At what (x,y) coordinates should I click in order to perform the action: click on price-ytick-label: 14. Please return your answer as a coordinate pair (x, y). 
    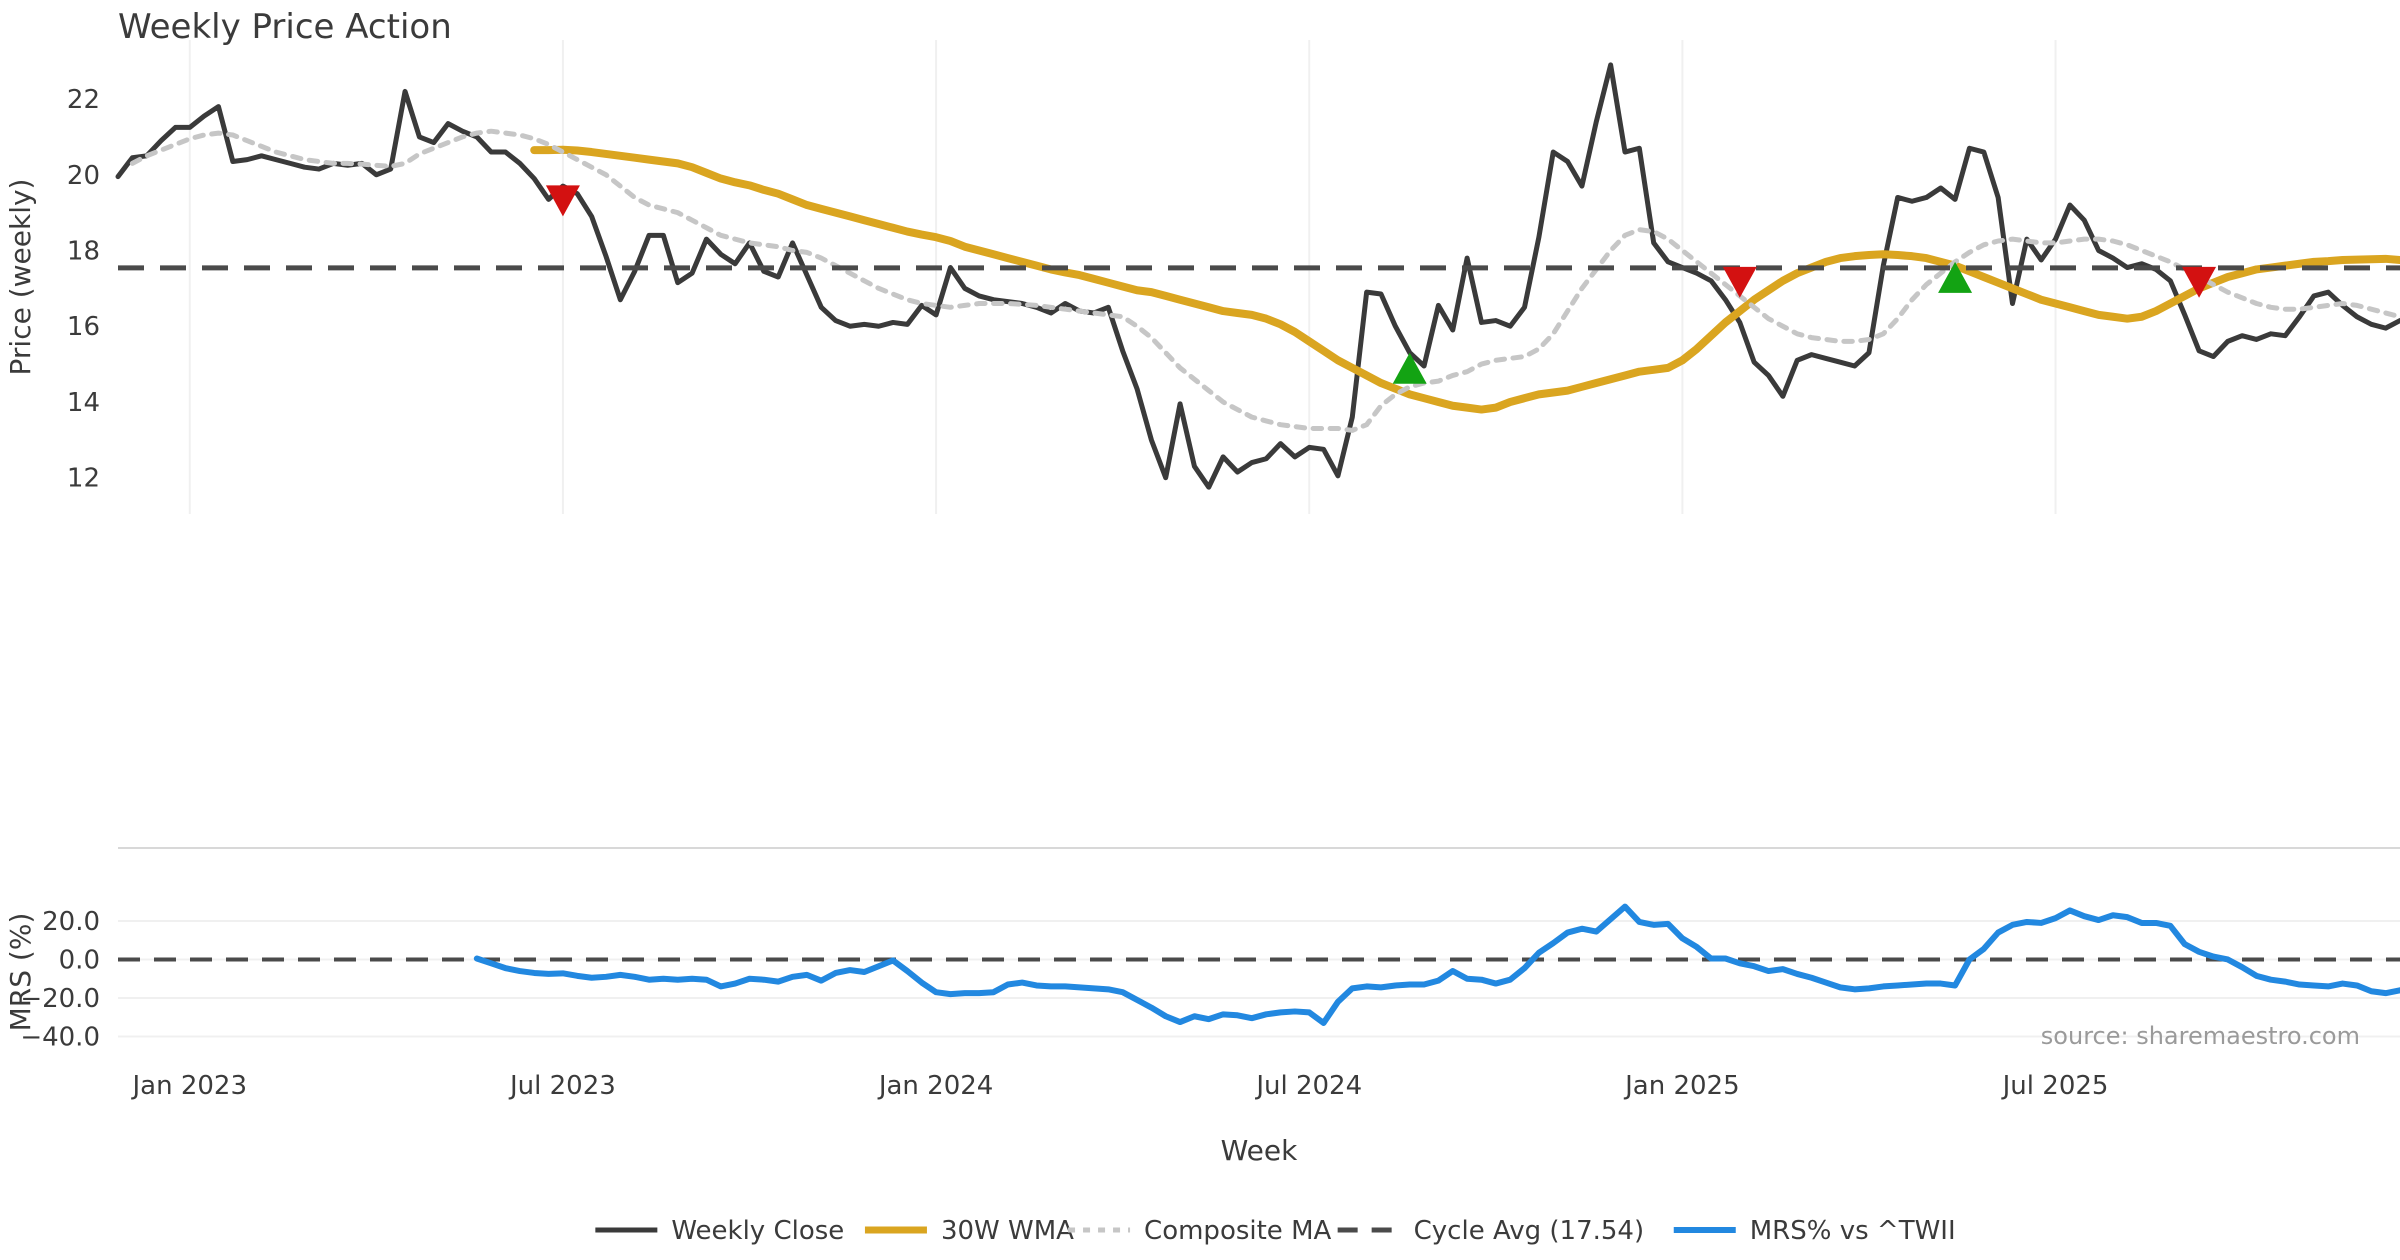
    Looking at the image, I should click on (83, 403).